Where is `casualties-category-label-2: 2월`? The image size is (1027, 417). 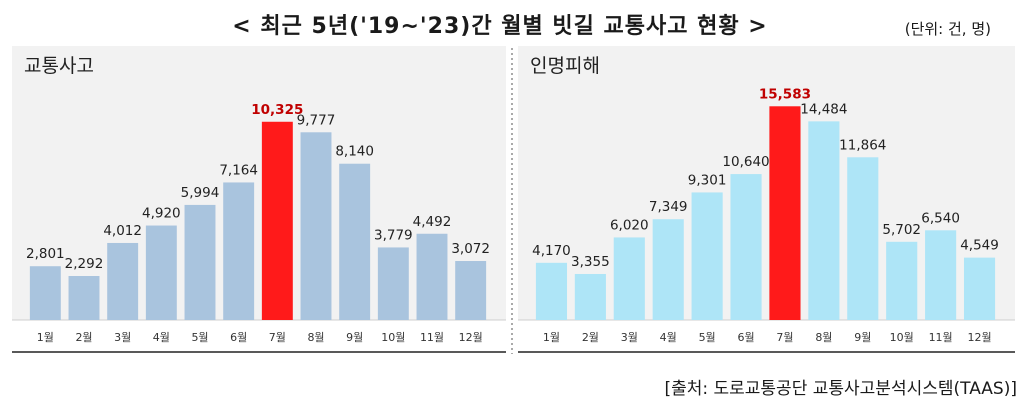 casualties-category-label-2: 2월 is located at coordinates (590, 337).